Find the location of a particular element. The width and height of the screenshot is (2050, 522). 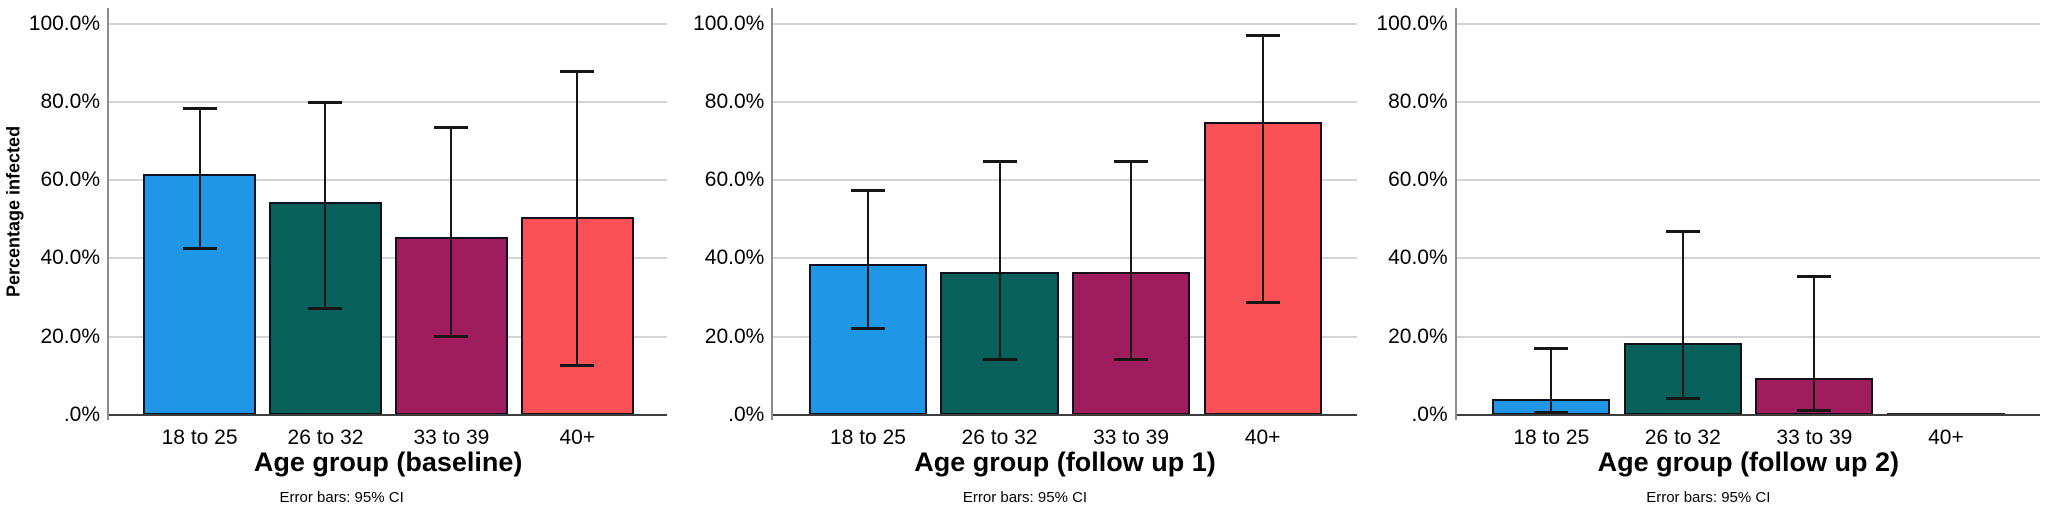

x-axis-title: Age group (follow up 1) is located at coordinates (1065, 462).